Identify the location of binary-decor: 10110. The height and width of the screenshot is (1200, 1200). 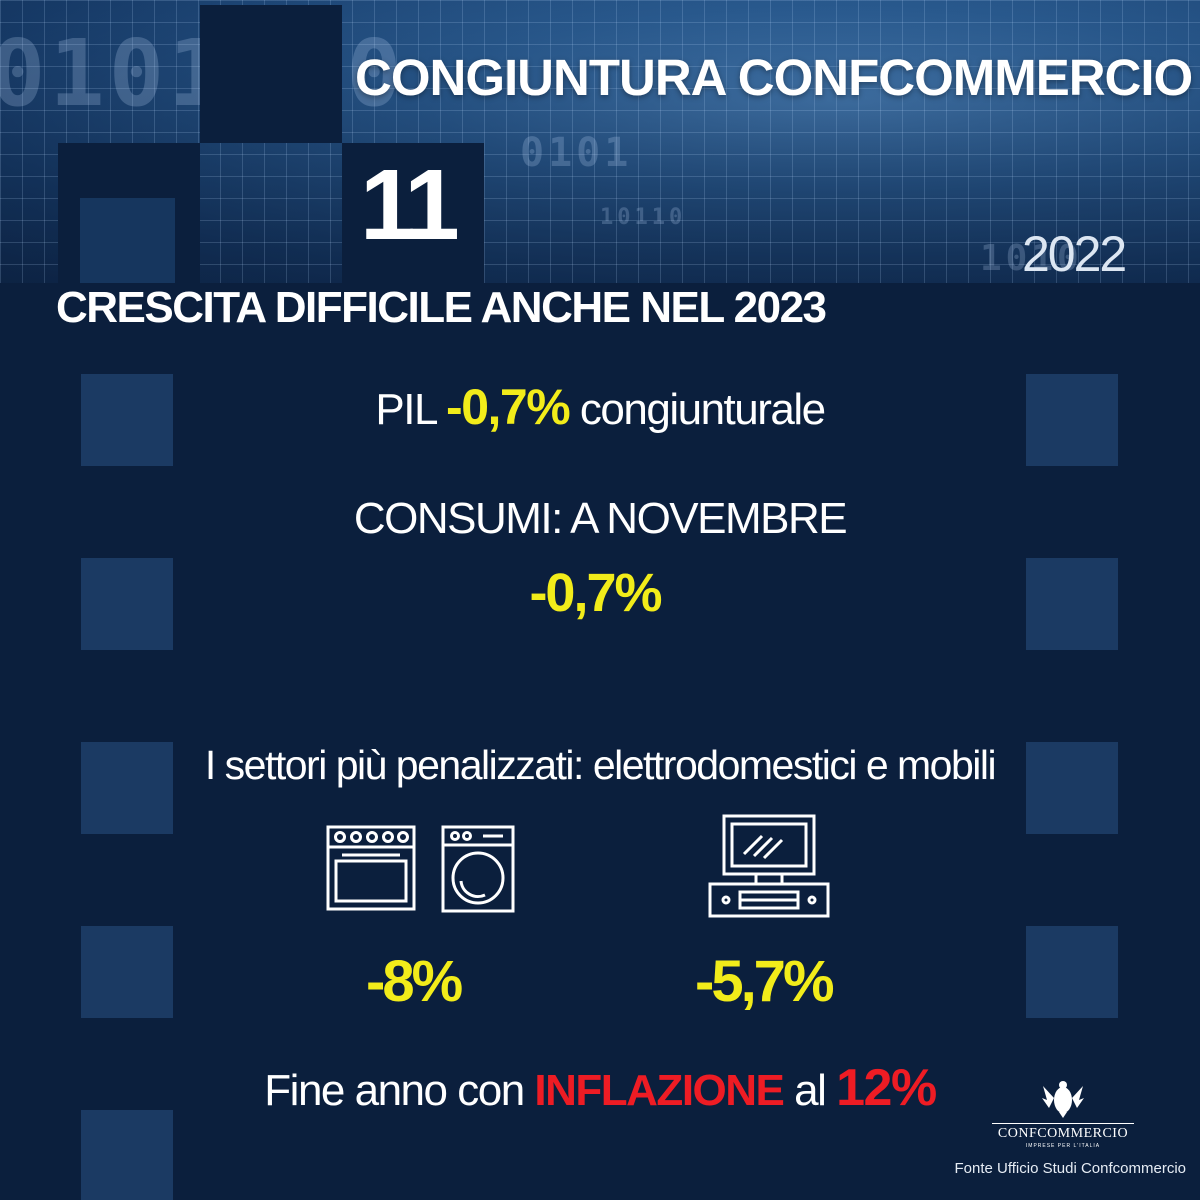
(643, 217).